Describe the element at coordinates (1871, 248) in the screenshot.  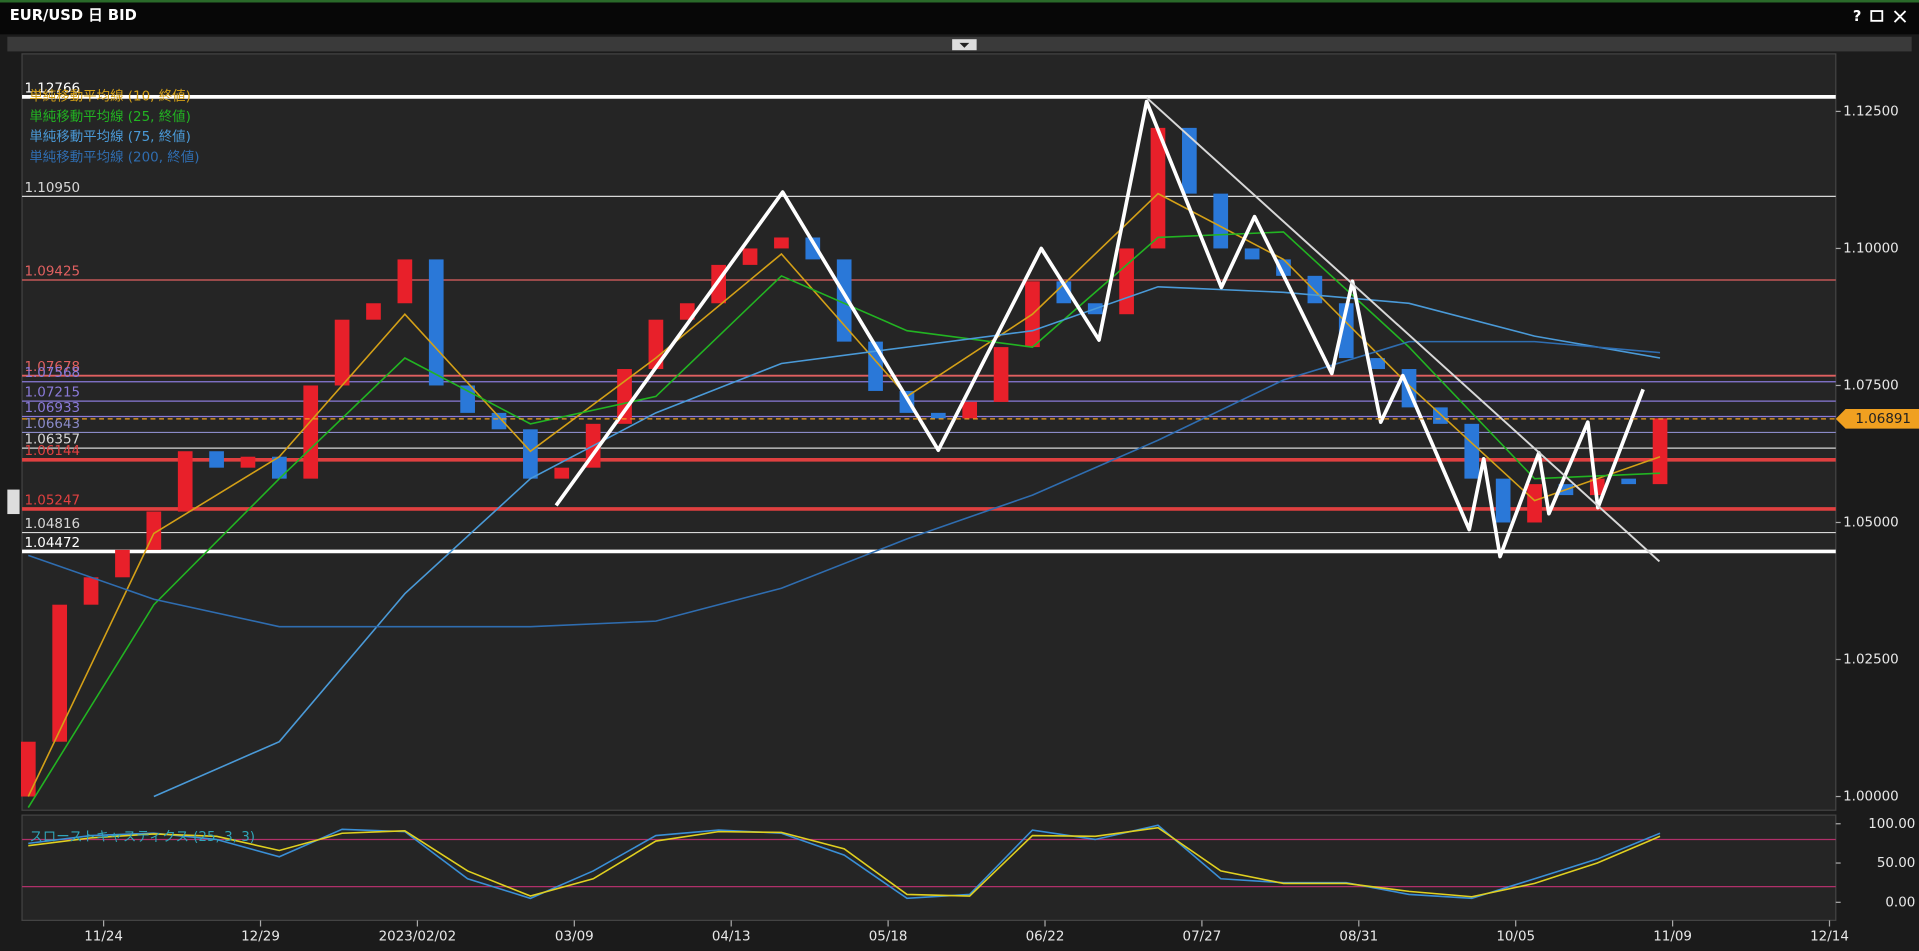
I see `y-tick-label: 1.10000` at that location.